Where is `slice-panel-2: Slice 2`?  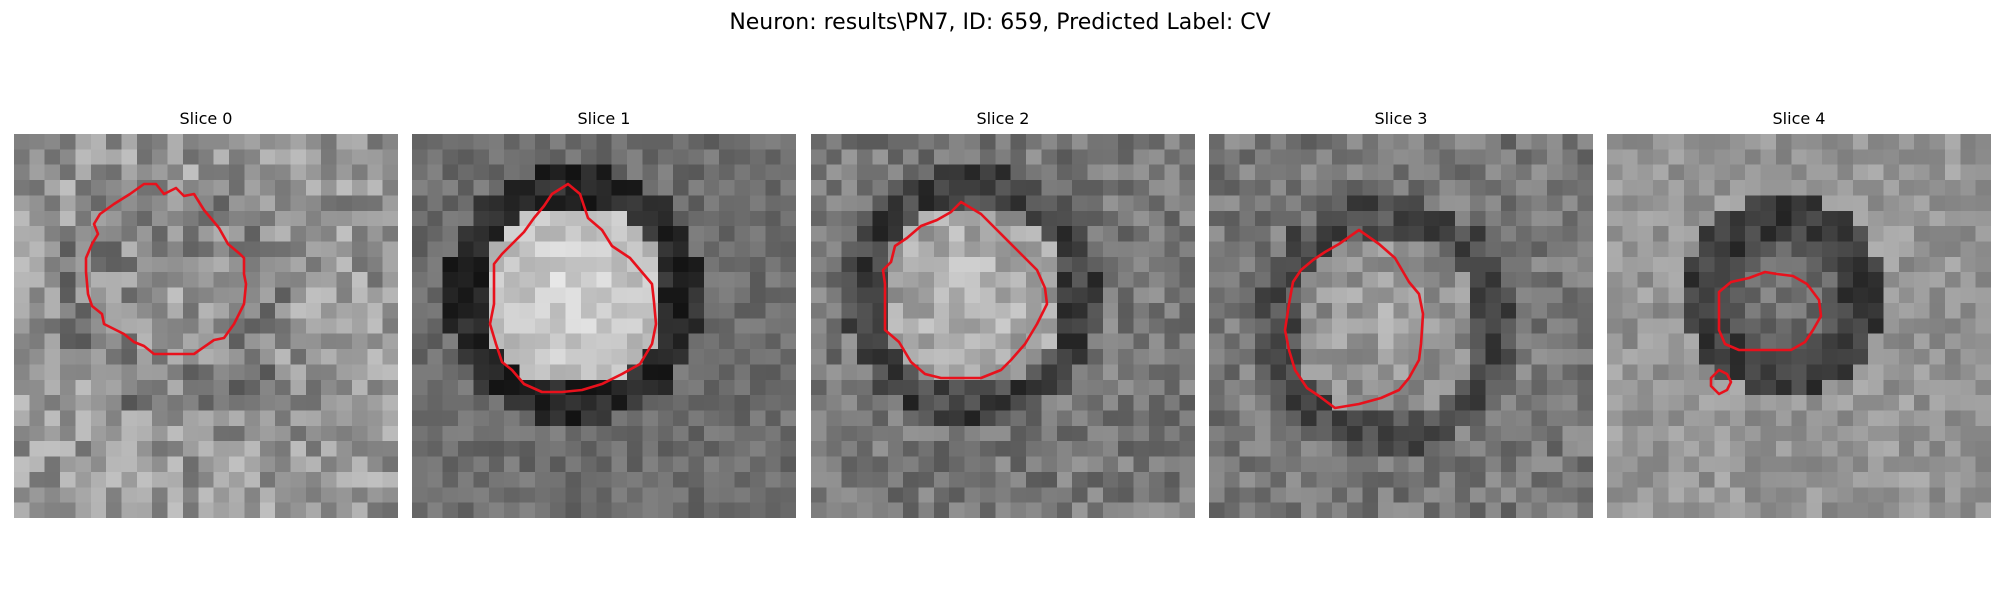
slice-panel-2: Slice 2 is located at coordinates (1003, 313).